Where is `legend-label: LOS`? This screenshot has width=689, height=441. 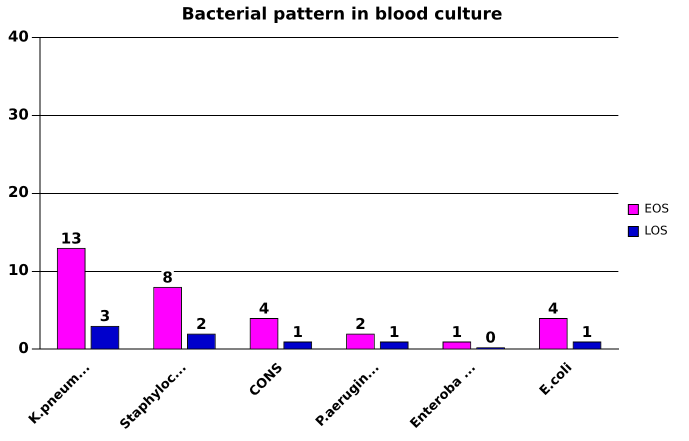 legend-label: LOS is located at coordinates (656, 231).